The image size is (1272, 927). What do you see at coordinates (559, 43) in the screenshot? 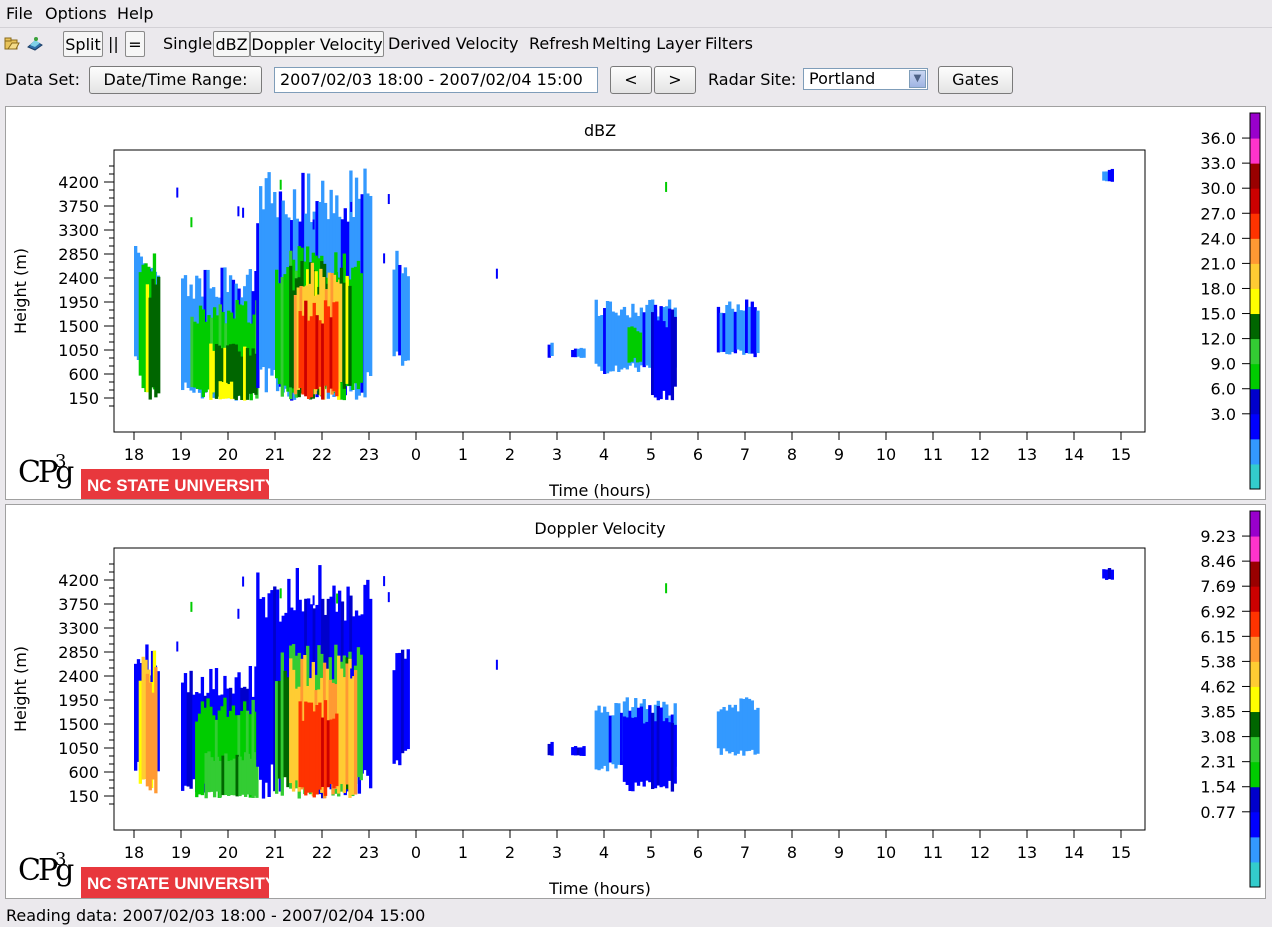
I see `refresh-button: Refresh` at bounding box center [559, 43].